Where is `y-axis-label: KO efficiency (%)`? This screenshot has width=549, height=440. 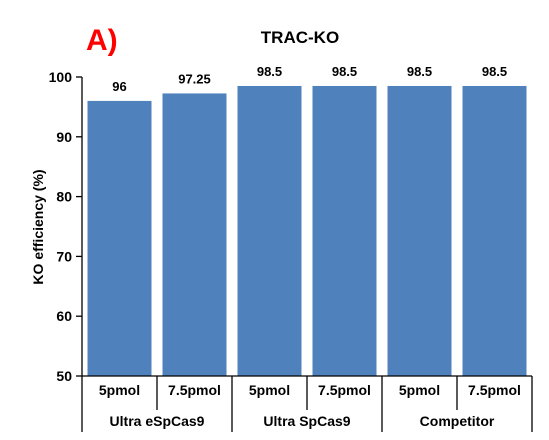
y-axis-label: KO efficiency (%) is located at coordinates (38, 226).